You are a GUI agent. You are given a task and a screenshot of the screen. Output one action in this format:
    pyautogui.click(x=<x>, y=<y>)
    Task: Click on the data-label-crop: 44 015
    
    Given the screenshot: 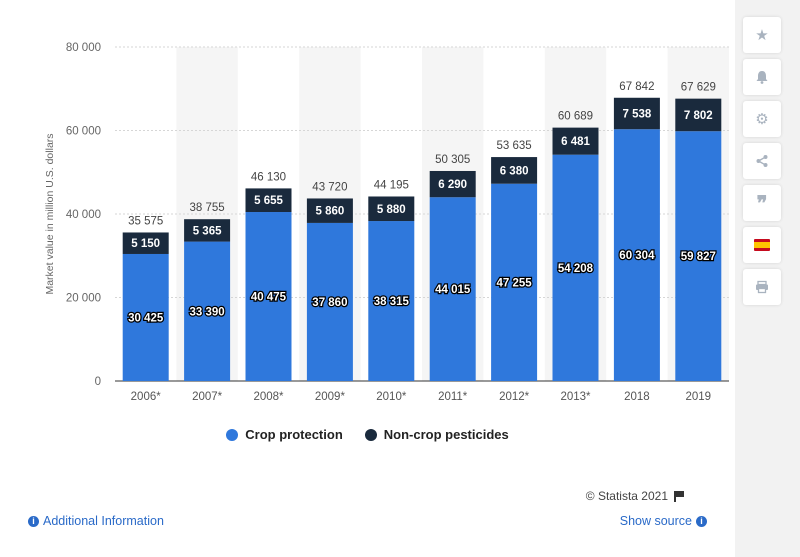 What is the action you would take?
    pyautogui.click(x=453, y=290)
    